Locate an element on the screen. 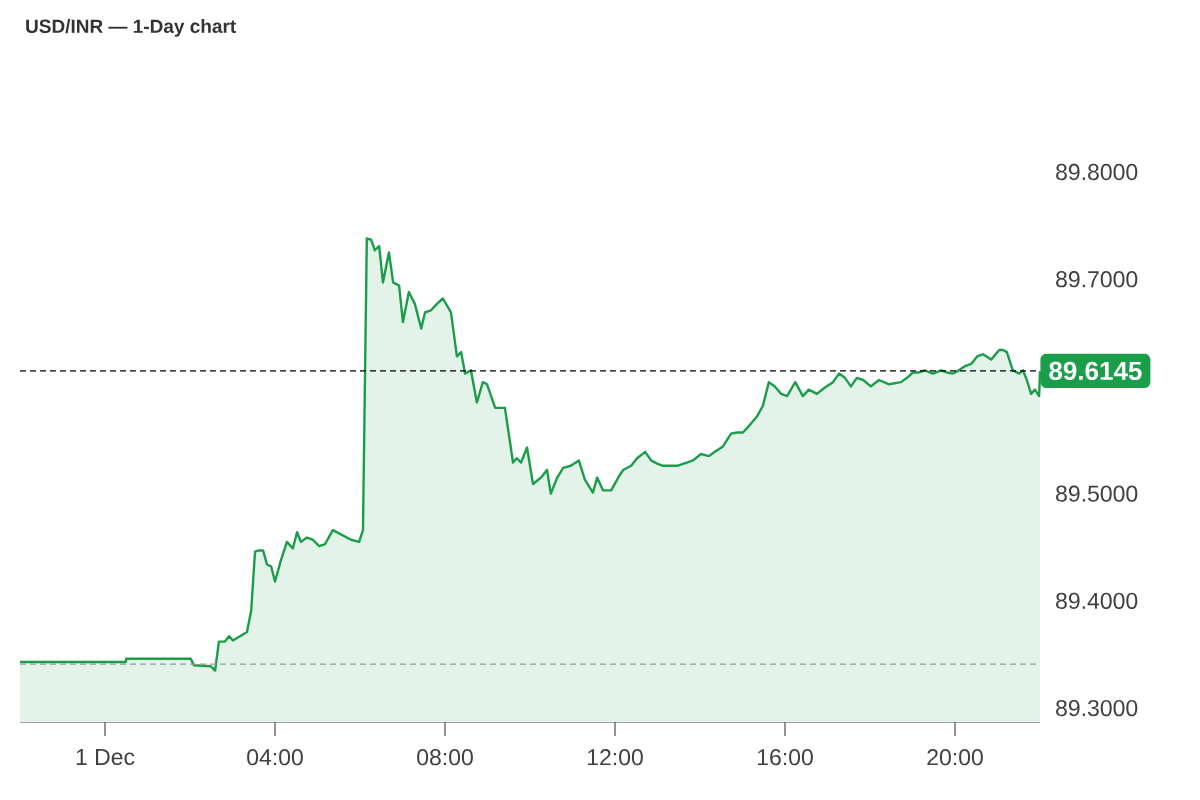  x-tick-label: 08:00 is located at coordinates (445, 757).